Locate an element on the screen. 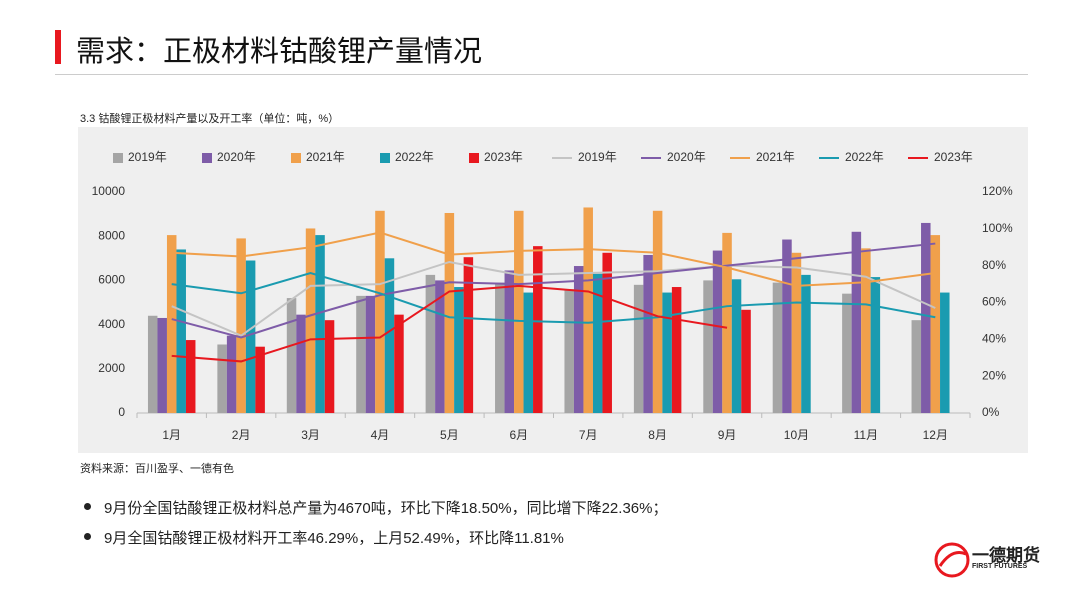 The width and height of the screenshot is (1080, 608). y2-tick-label: 80% is located at coordinates (994, 265).